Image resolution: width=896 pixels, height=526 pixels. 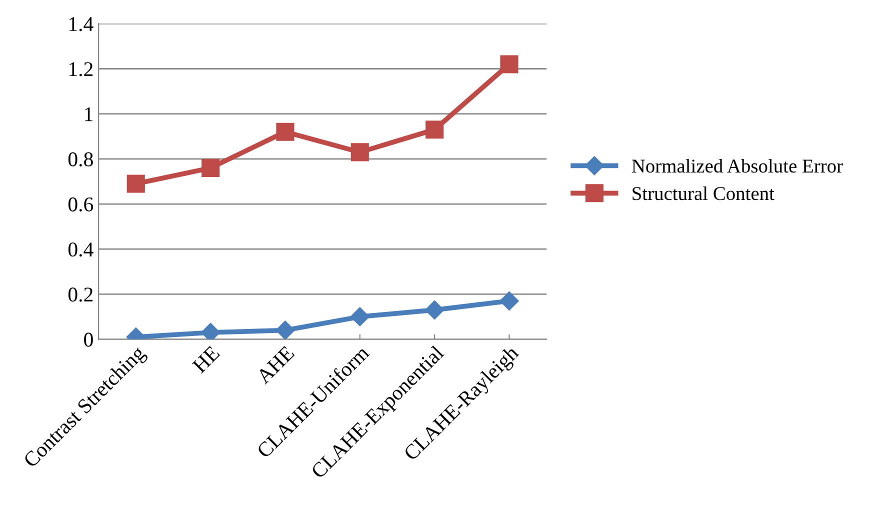 What do you see at coordinates (88, 339) in the screenshot?
I see `y-tick-label: 0` at bounding box center [88, 339].